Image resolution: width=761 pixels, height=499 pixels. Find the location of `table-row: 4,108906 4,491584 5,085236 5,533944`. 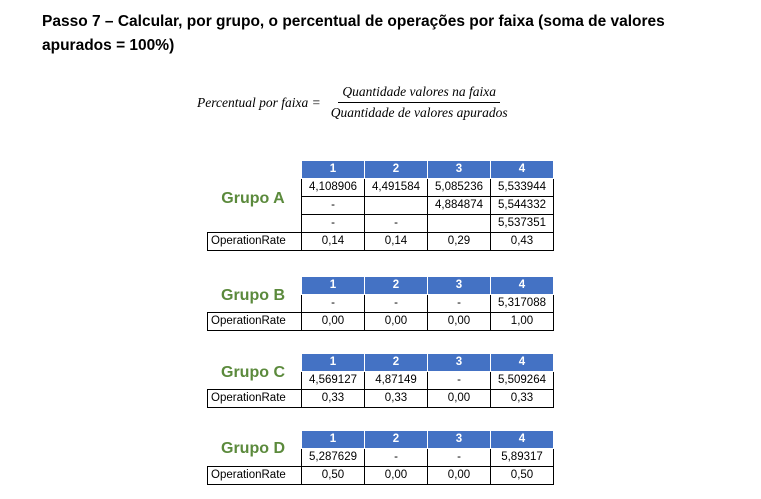

table-row: 4,108906 4,491584 5,085236 5,533944 is located at coordinates (381, 187).